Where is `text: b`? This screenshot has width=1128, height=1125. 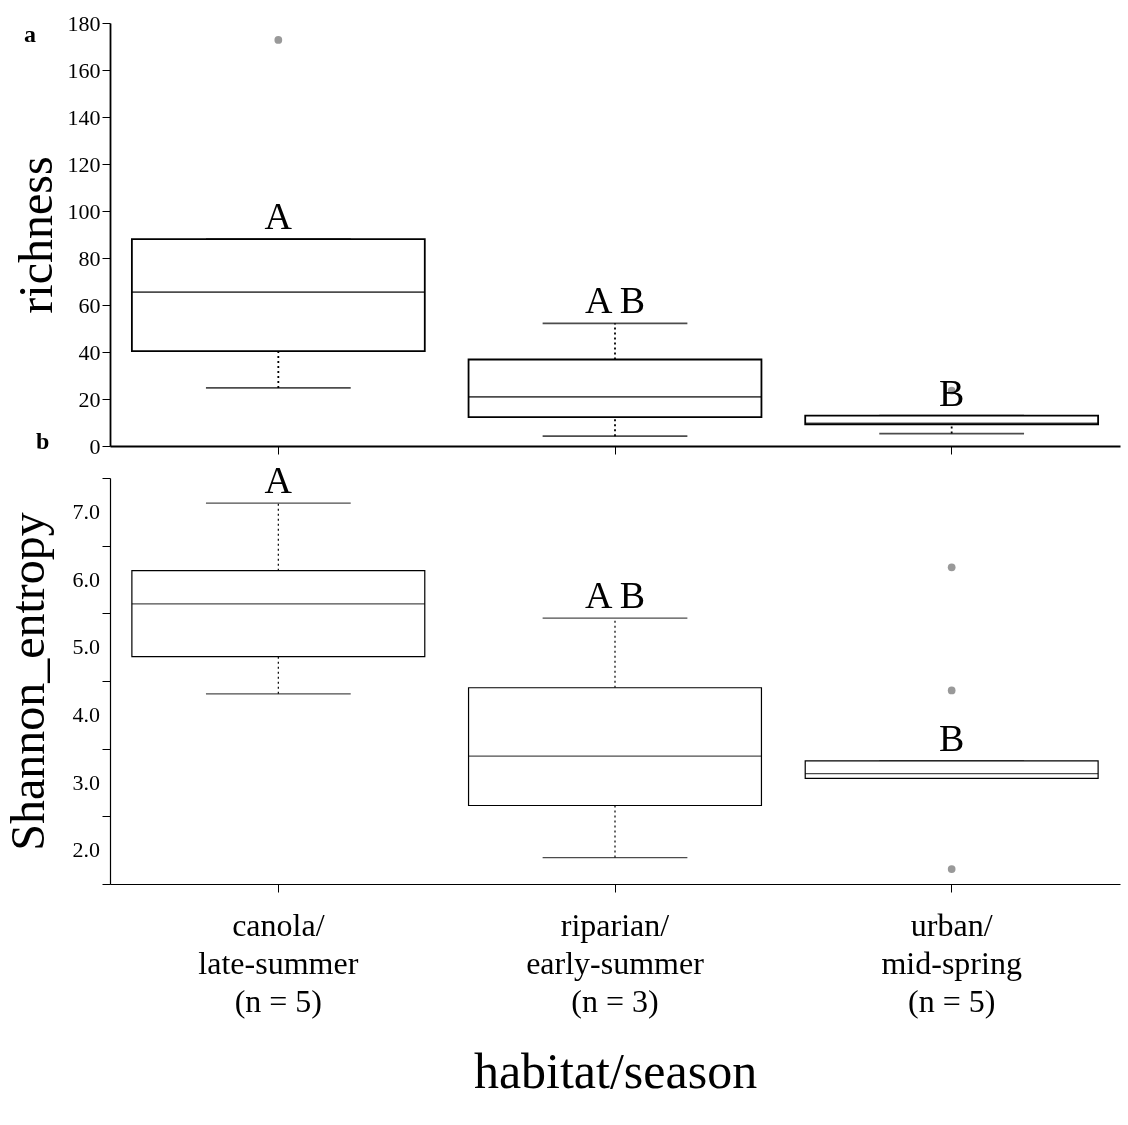
text: b is located at coordinates (43, 441).